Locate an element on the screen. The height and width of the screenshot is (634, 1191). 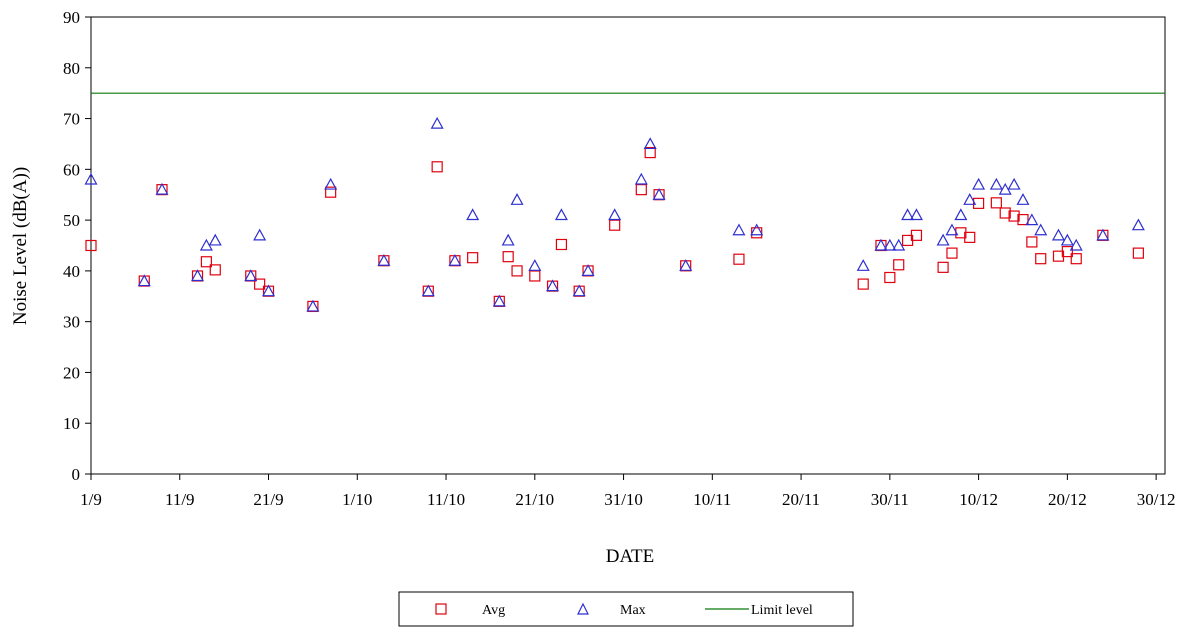
x-tick-label: 20/12 is located at coordinates (1067, 499).